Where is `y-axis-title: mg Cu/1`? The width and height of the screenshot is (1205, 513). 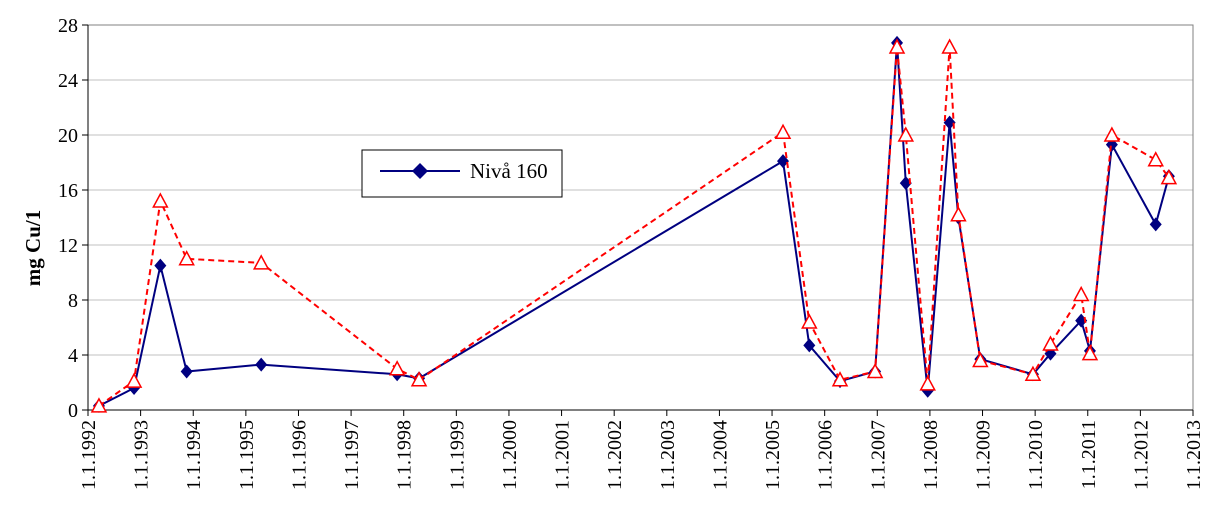 y-axis-title: mg Cu/1 is located at coordinates (33, 248).